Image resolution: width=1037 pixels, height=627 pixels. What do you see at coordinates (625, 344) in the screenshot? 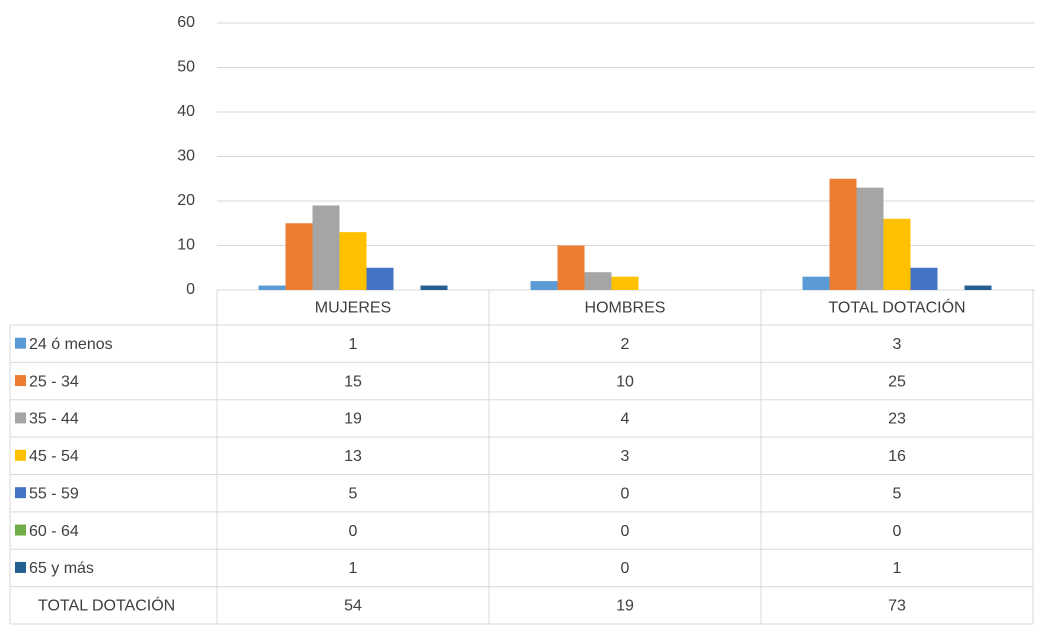
I see `table-value: 2` at bounding box center [625, 344].